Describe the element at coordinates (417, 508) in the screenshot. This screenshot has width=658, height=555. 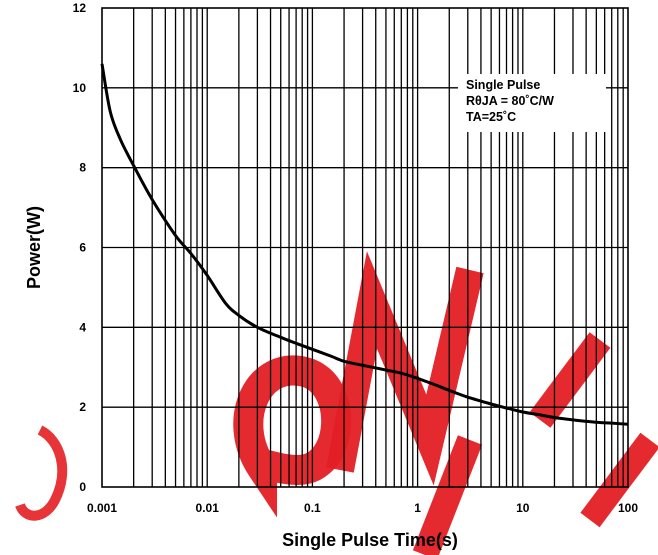
I see `x-tick-label: 1` at that location.